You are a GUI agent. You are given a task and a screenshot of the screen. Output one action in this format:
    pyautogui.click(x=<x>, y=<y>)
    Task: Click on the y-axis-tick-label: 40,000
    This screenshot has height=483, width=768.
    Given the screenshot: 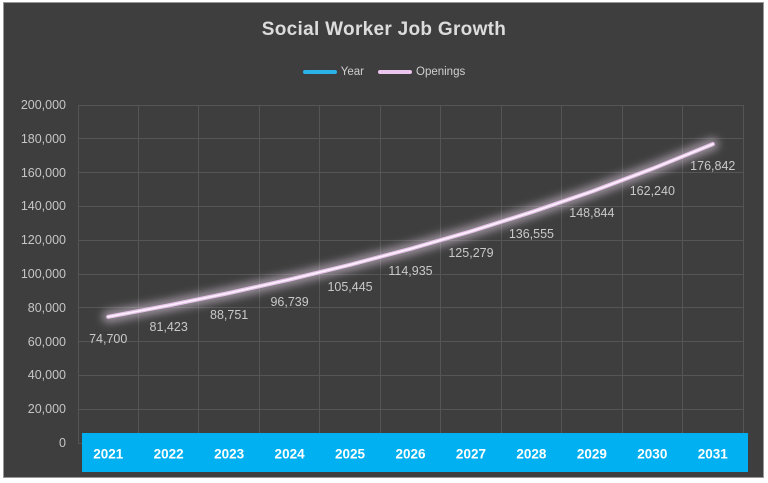 What is the action you would take?
    pyautogui.click(x=46, y=375)
    